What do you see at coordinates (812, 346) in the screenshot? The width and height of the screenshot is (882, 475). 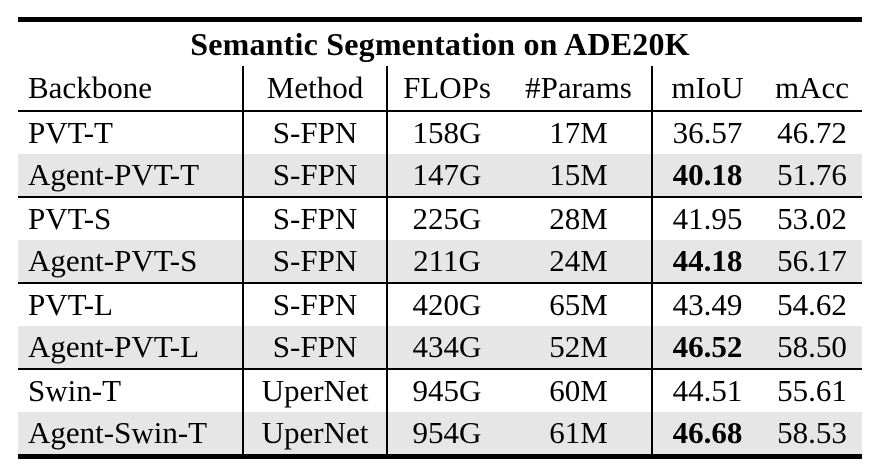 I see `cell-macc: 58.50` at bounding box center [812, 346].